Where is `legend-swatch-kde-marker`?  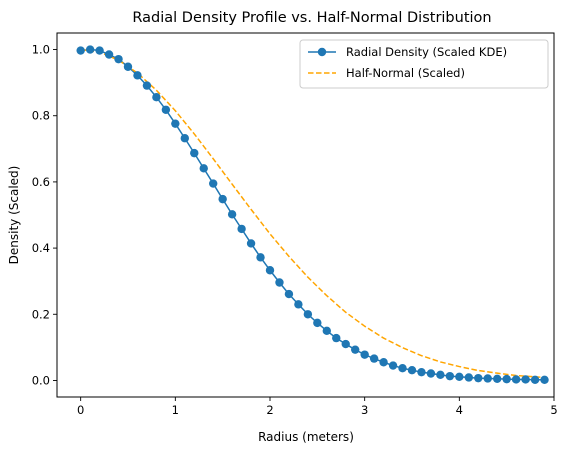 legend-swatch-kde-marker is located at coordinates (322, 52).